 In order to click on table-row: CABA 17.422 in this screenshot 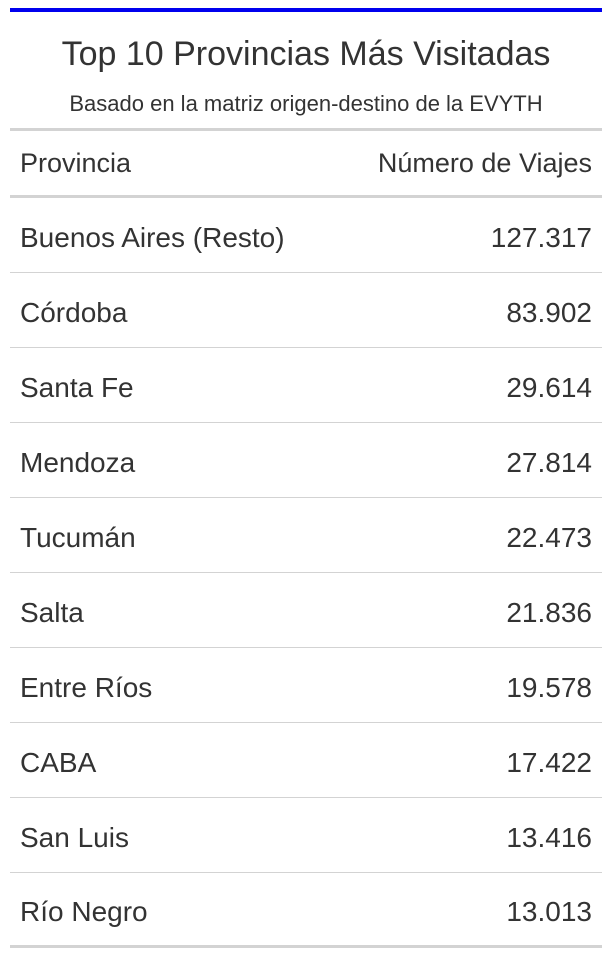, I will do `click(306, 760)`.